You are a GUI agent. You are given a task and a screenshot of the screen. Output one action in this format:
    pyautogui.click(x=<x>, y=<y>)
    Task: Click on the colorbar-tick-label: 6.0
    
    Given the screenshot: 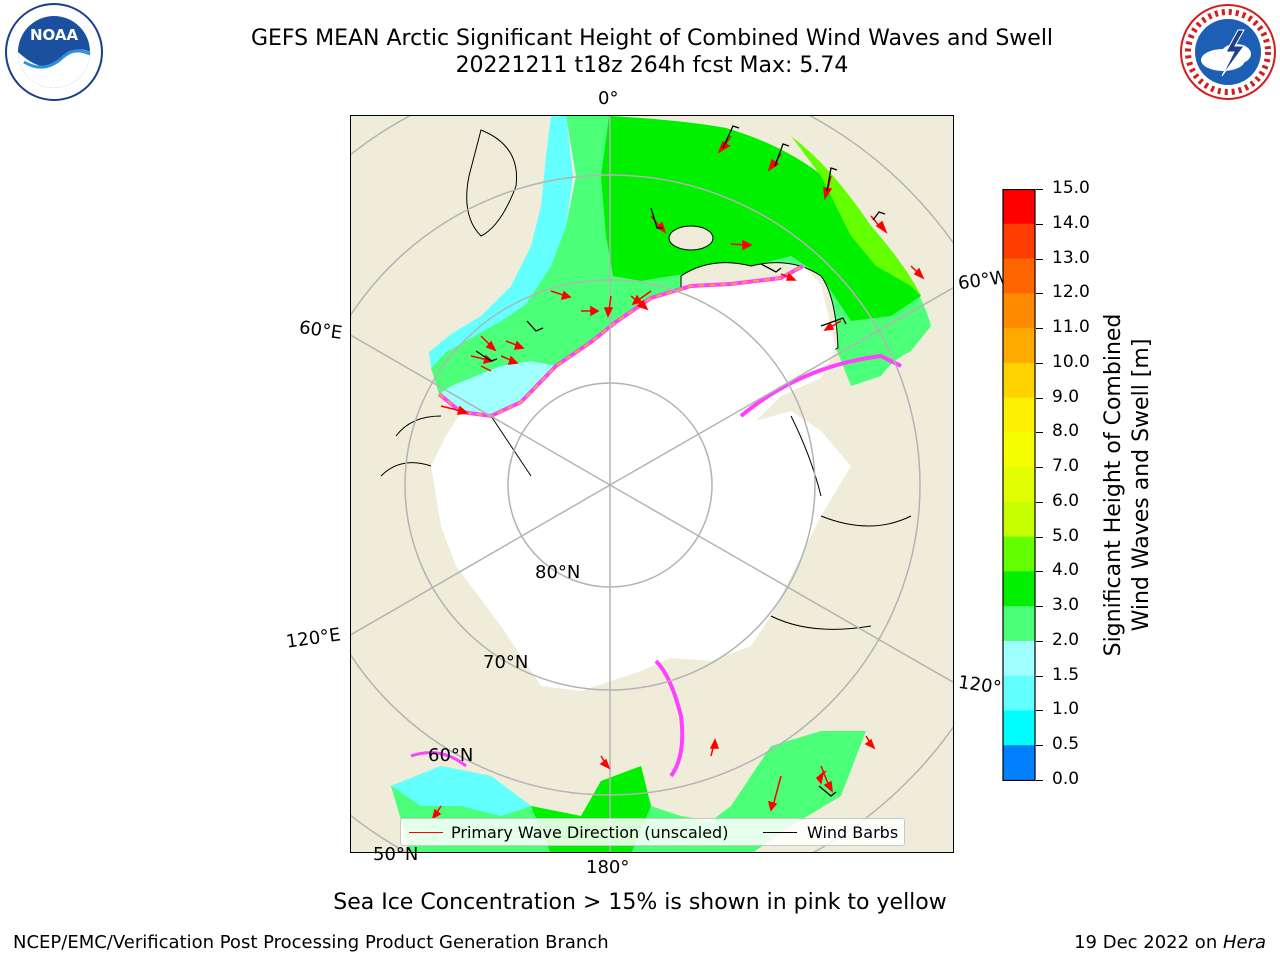 What is the action you would take?
    pyautogui.click(x=1066, y=500)
    